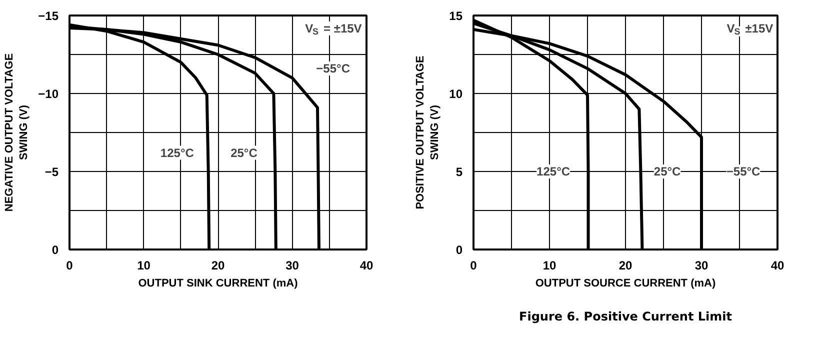 The height and width of the screenshot is (338, 823). I want to click on y-tick-label: 10, so click(456, 94).